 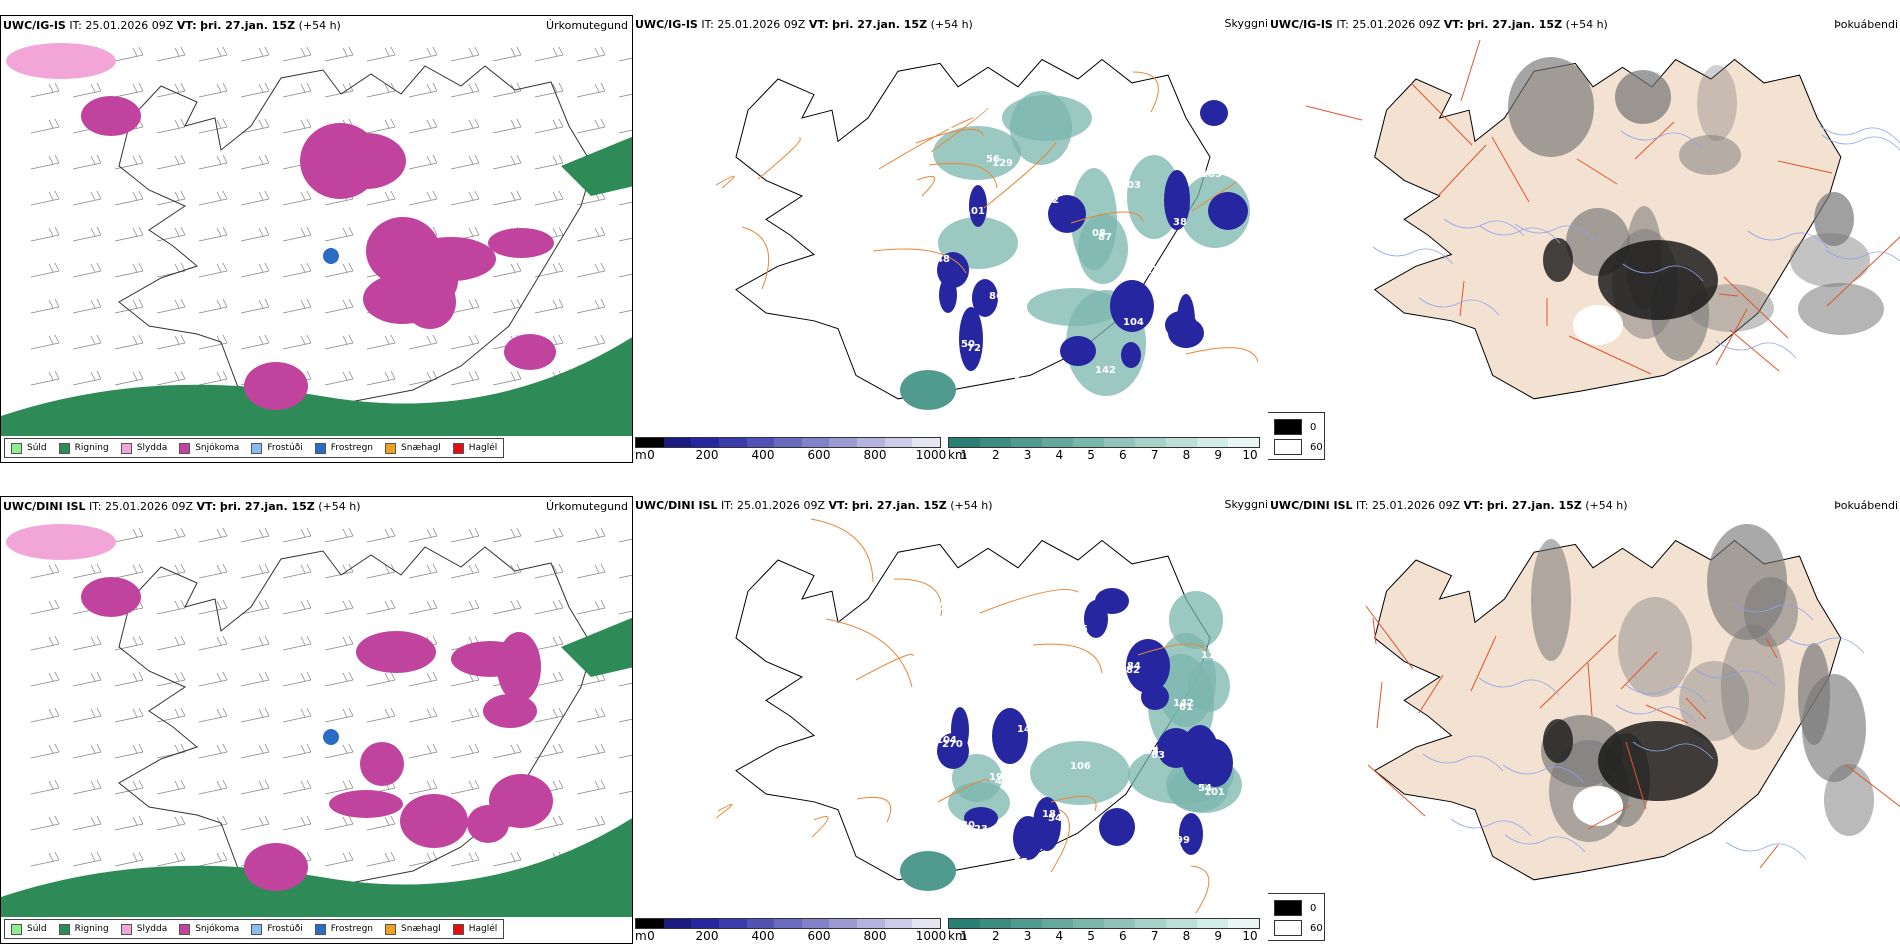 What do you see at coordinates (1250, 936) in the screenshot?
I see `colorbar-tick: 10` at bounding box center [1250, 936].